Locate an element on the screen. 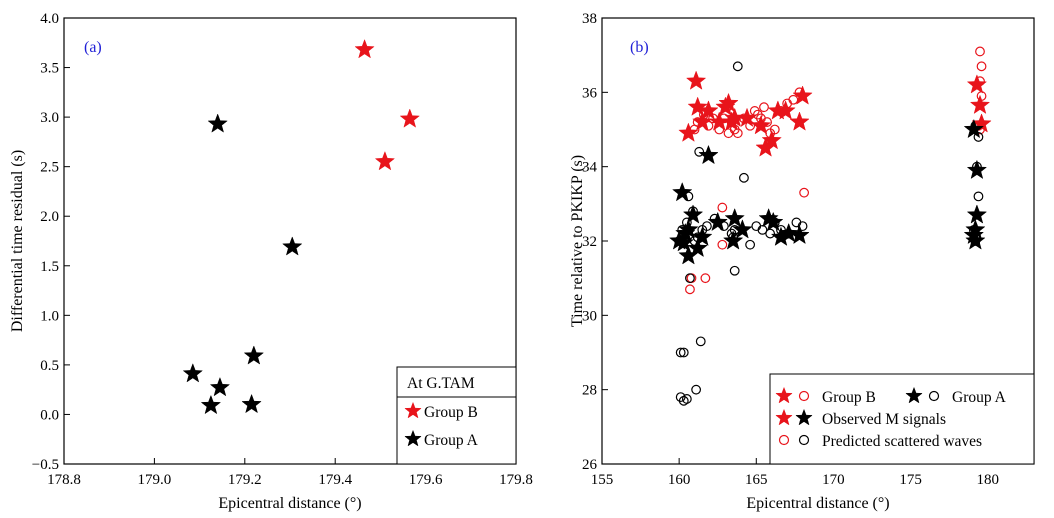  y-tick-label: 2.5 is located at coordinates (49, 168).